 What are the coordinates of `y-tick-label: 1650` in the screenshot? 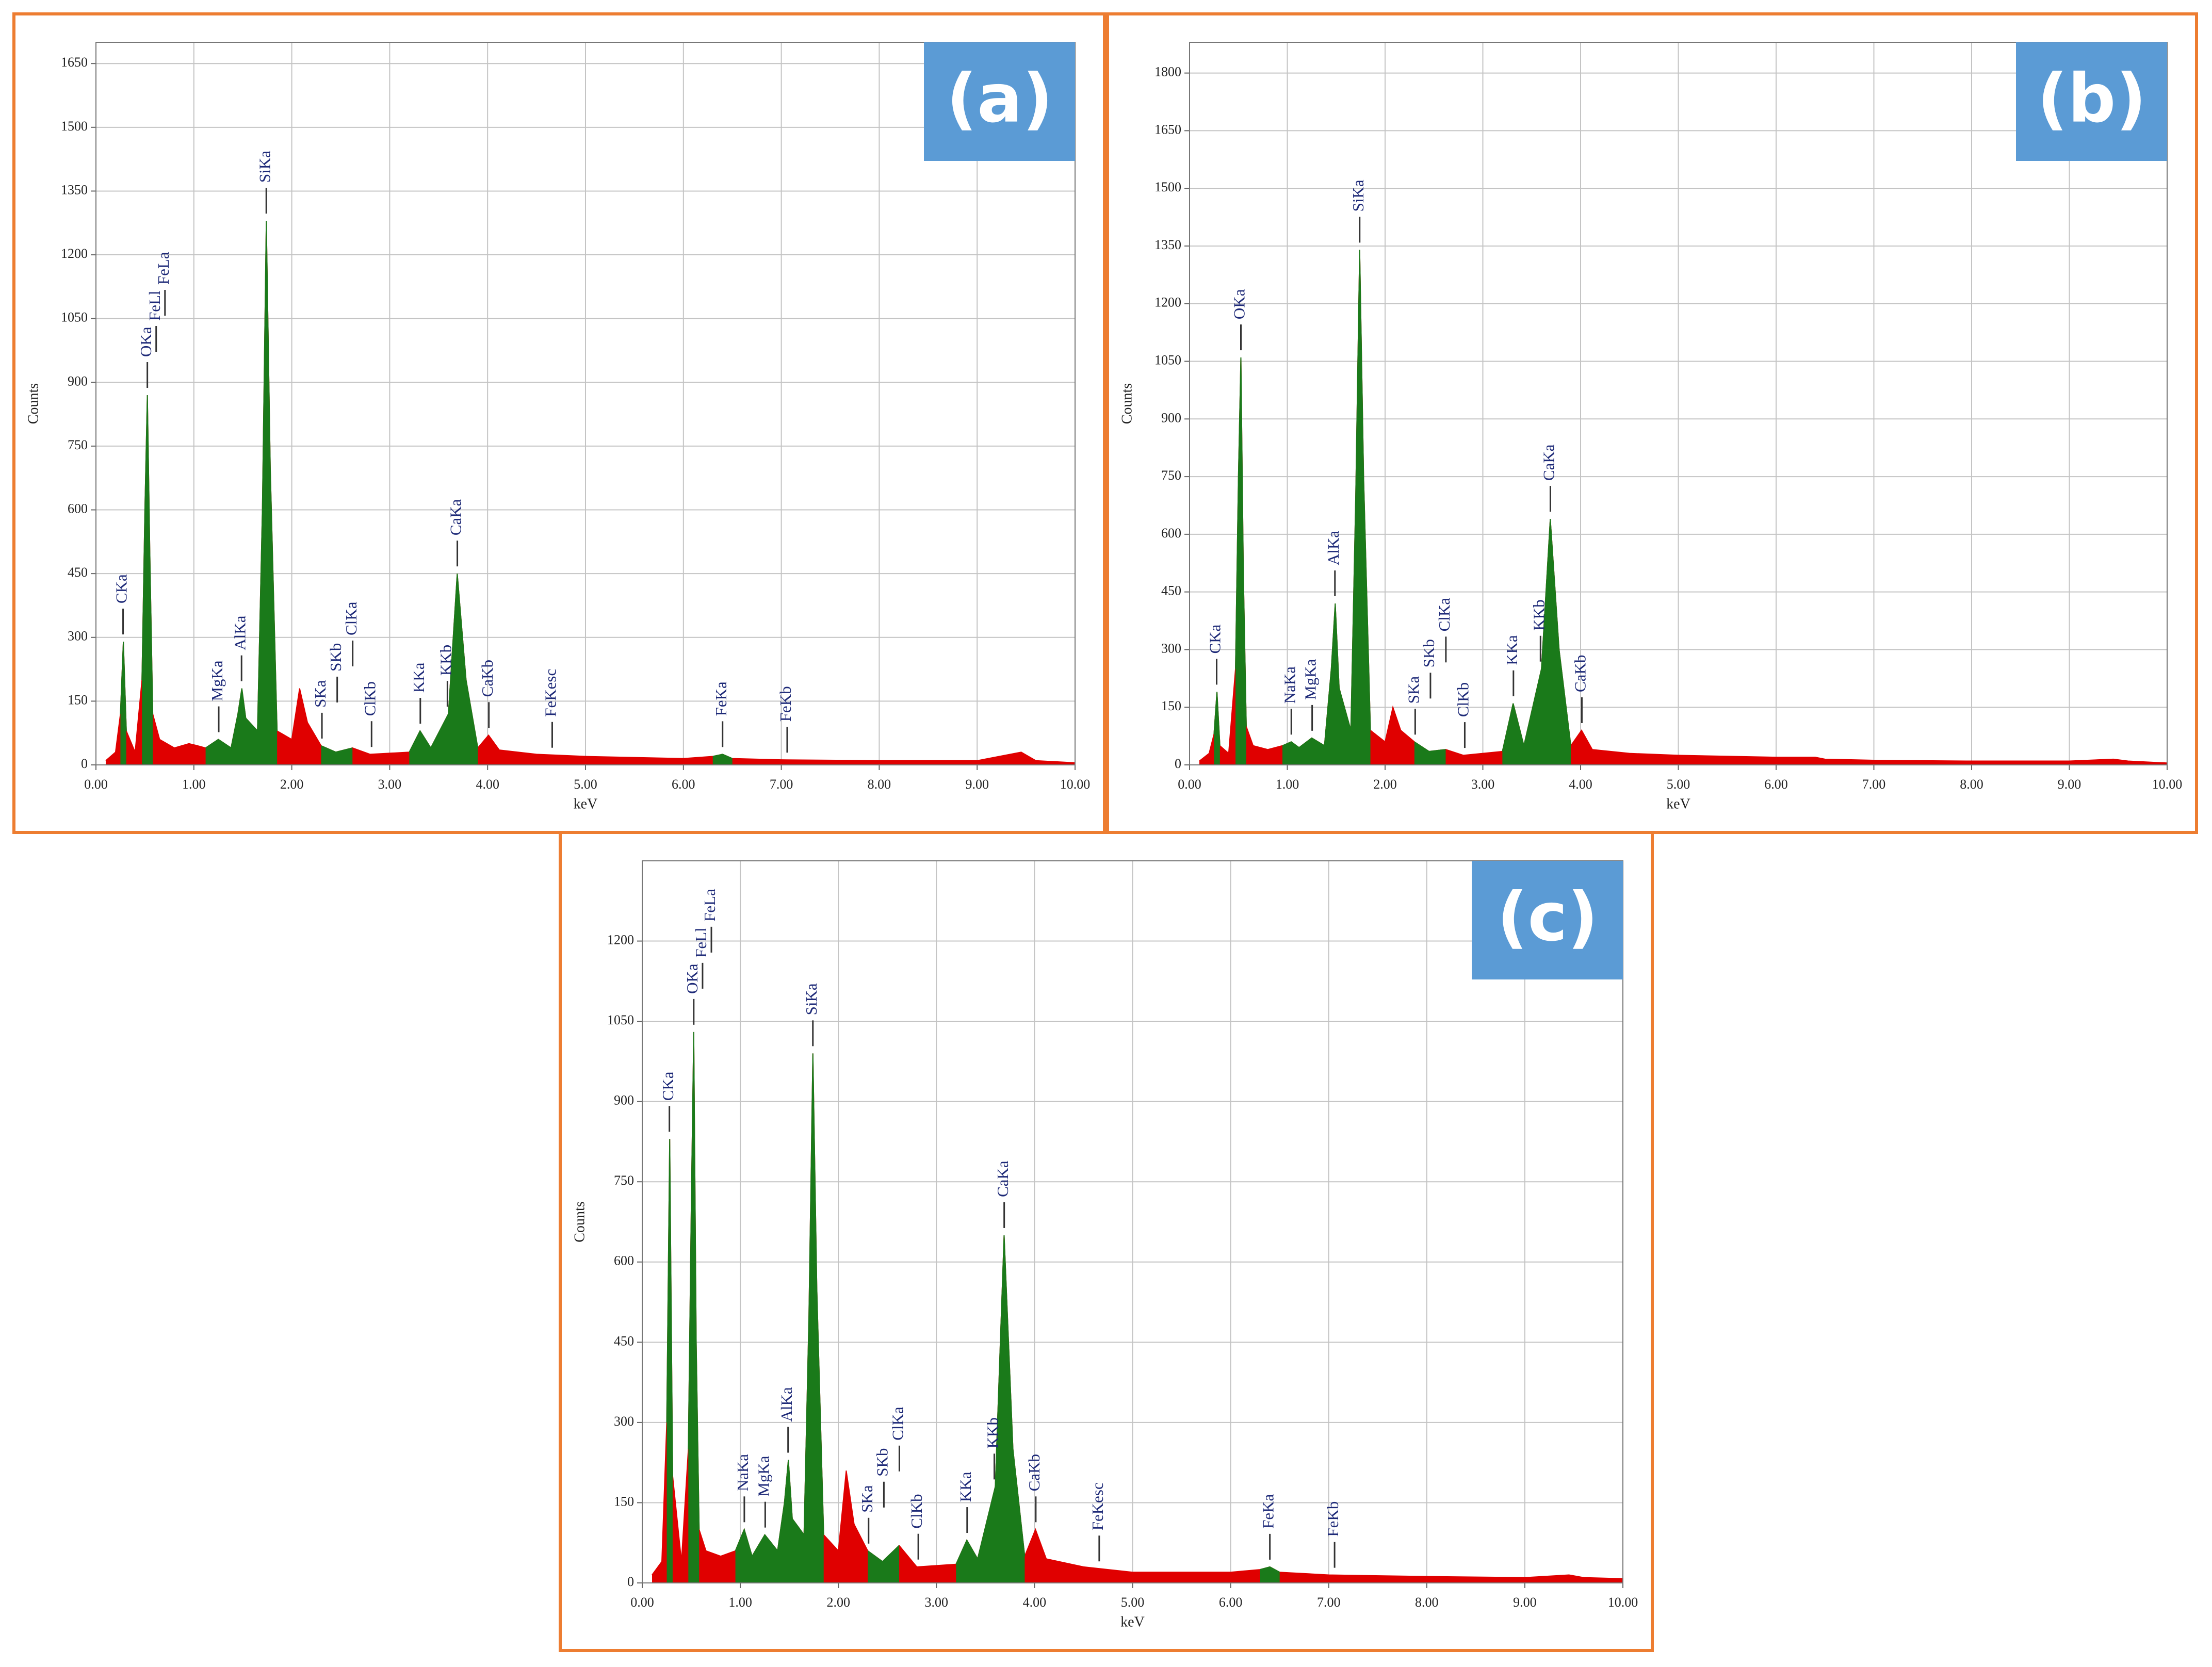 It's located at (74, 63).